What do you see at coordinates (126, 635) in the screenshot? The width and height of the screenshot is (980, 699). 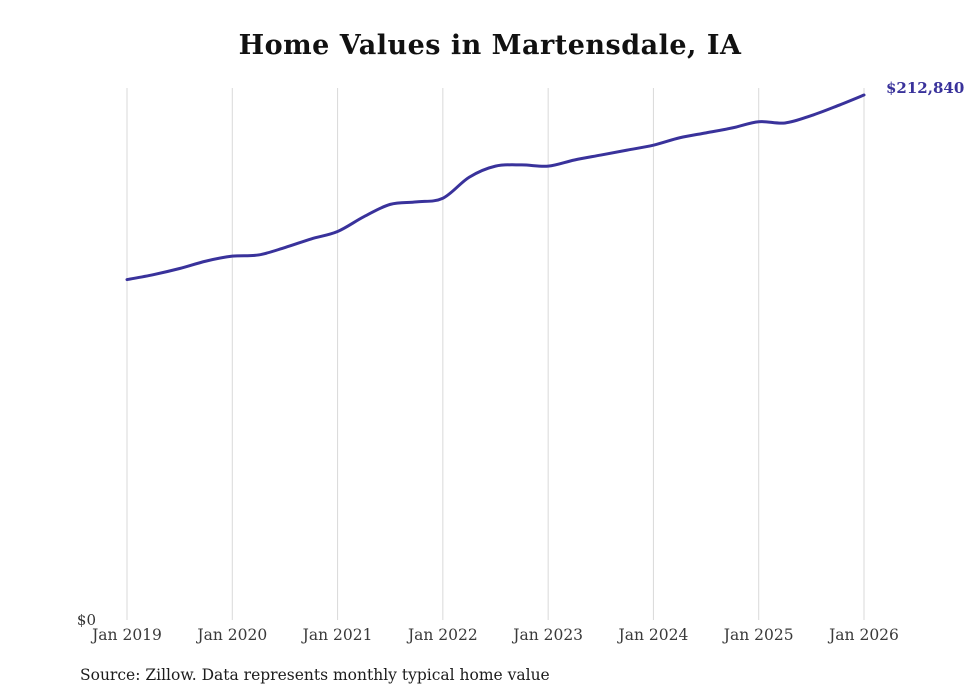 I see `x-tick-label: Jan 2019` at bounding box center [126, 635].